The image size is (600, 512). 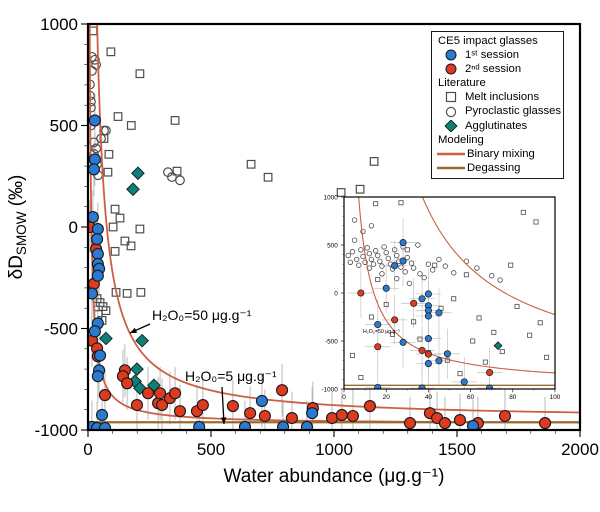 I want to click on legend-section-header: Literature, so click(x=462, y=83).